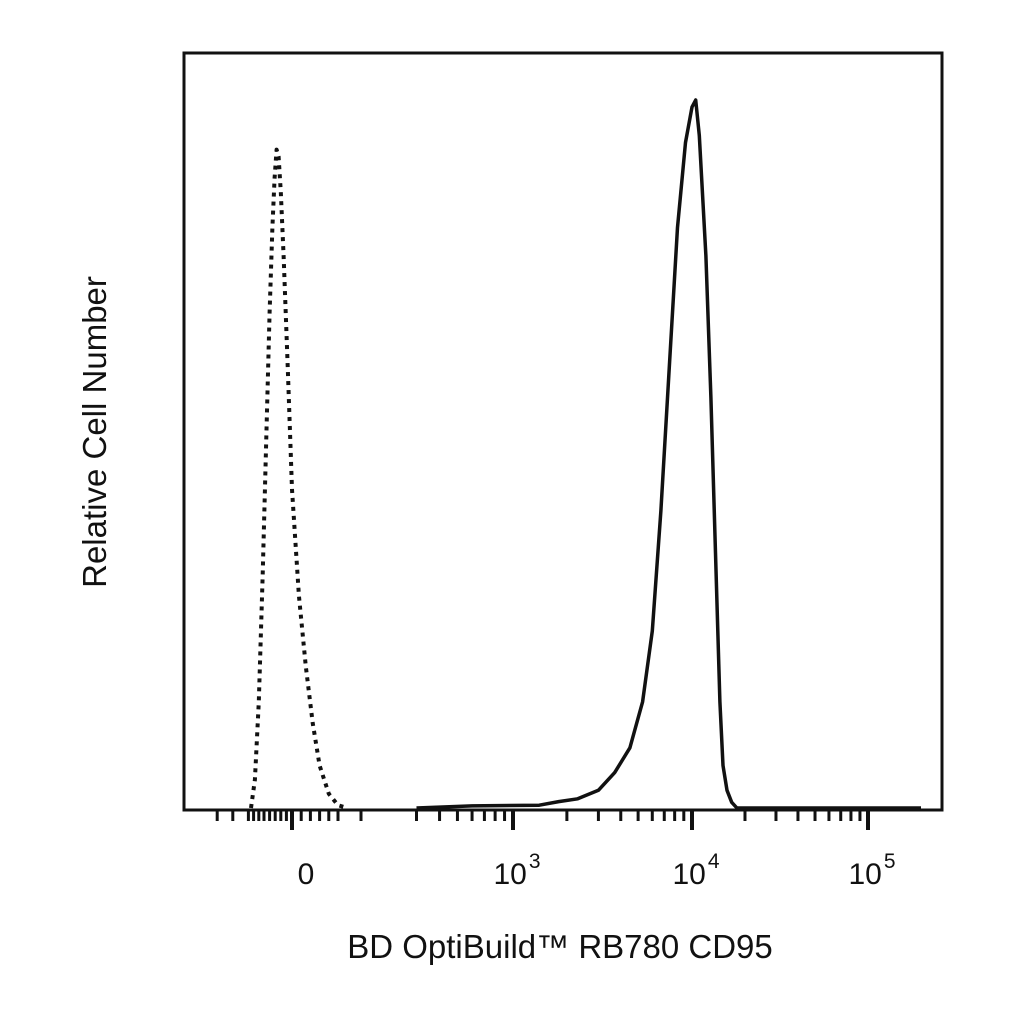 The image size is (1024, 1024). Describe the element at coordinates (516, 870) in the screenshot. I see `x-tick-label: 10³` at that location.